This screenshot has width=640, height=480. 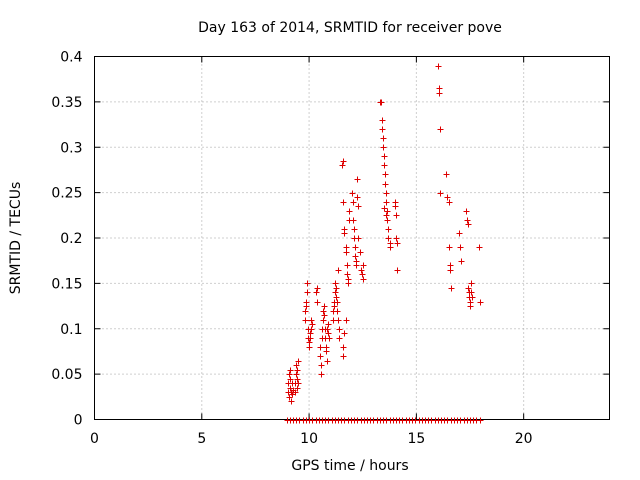 I want to click on y-tick-label: 0.3, so click(x=71, y=148).